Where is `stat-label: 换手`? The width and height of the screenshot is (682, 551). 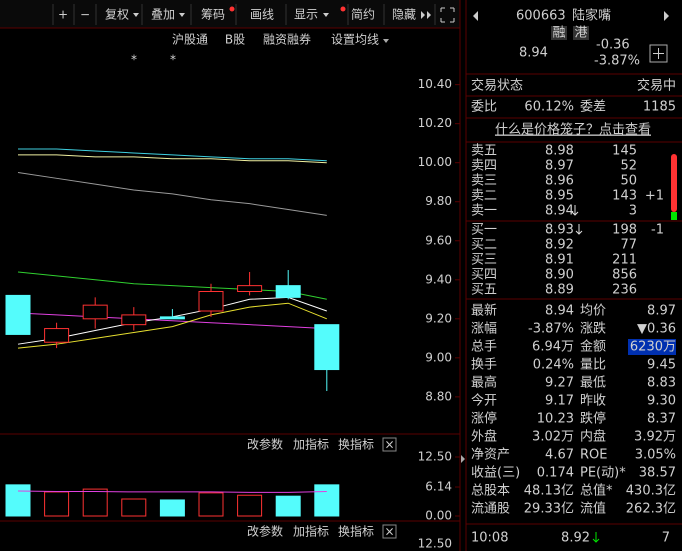 stat-label: 换手 is located at coordinates (484, 365).